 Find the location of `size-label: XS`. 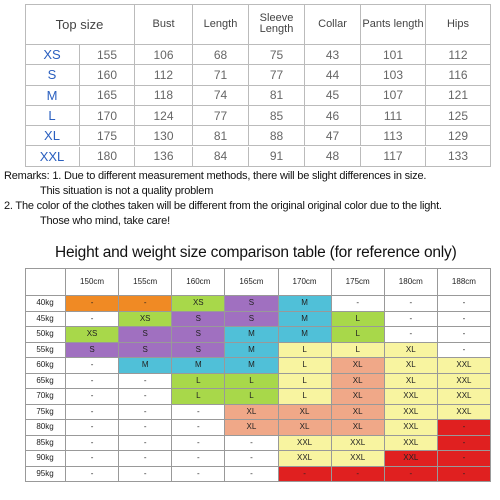

size-label: XS is located at coordinates (52, 55).